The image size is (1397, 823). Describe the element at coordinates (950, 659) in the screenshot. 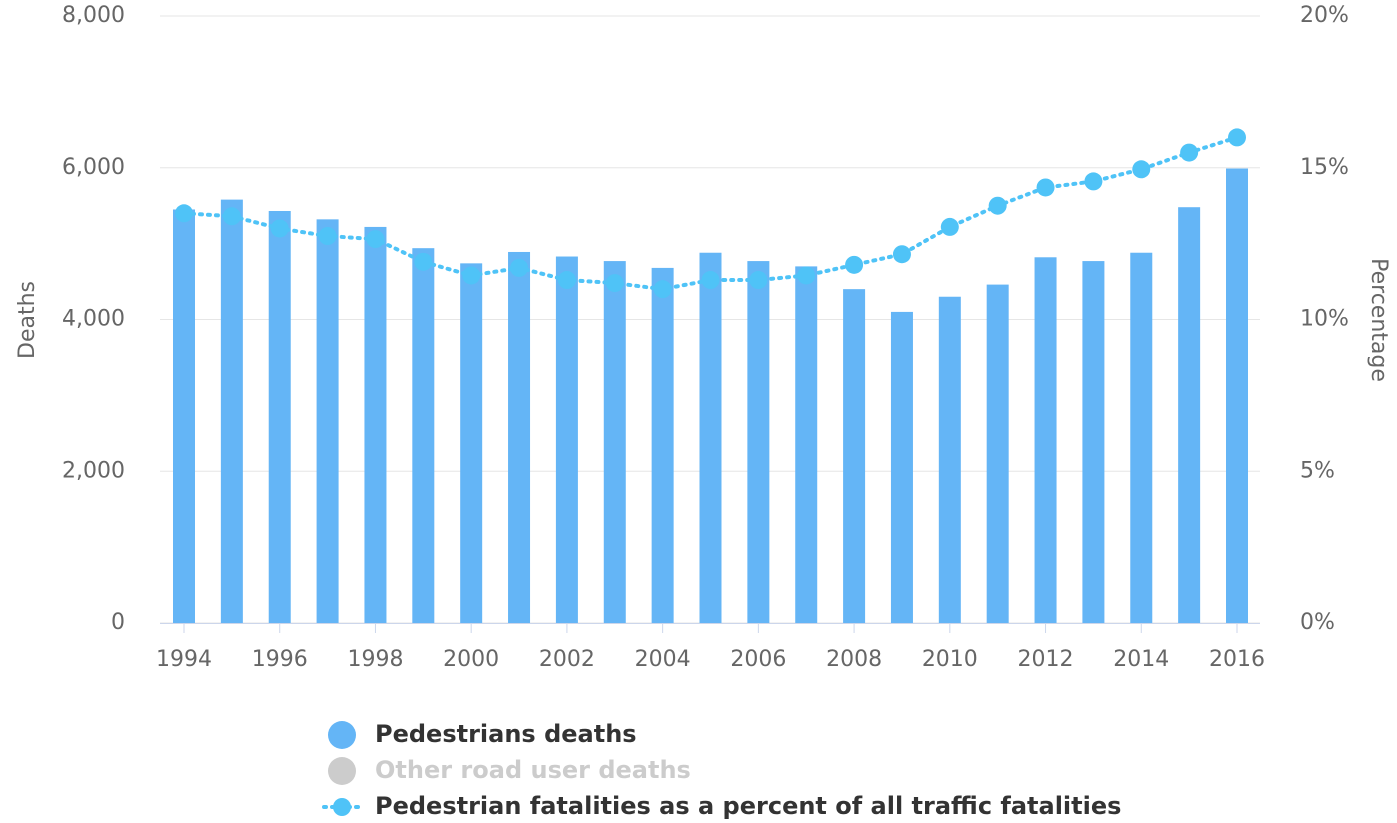

I see `x-tick-label: 2010` at that location.